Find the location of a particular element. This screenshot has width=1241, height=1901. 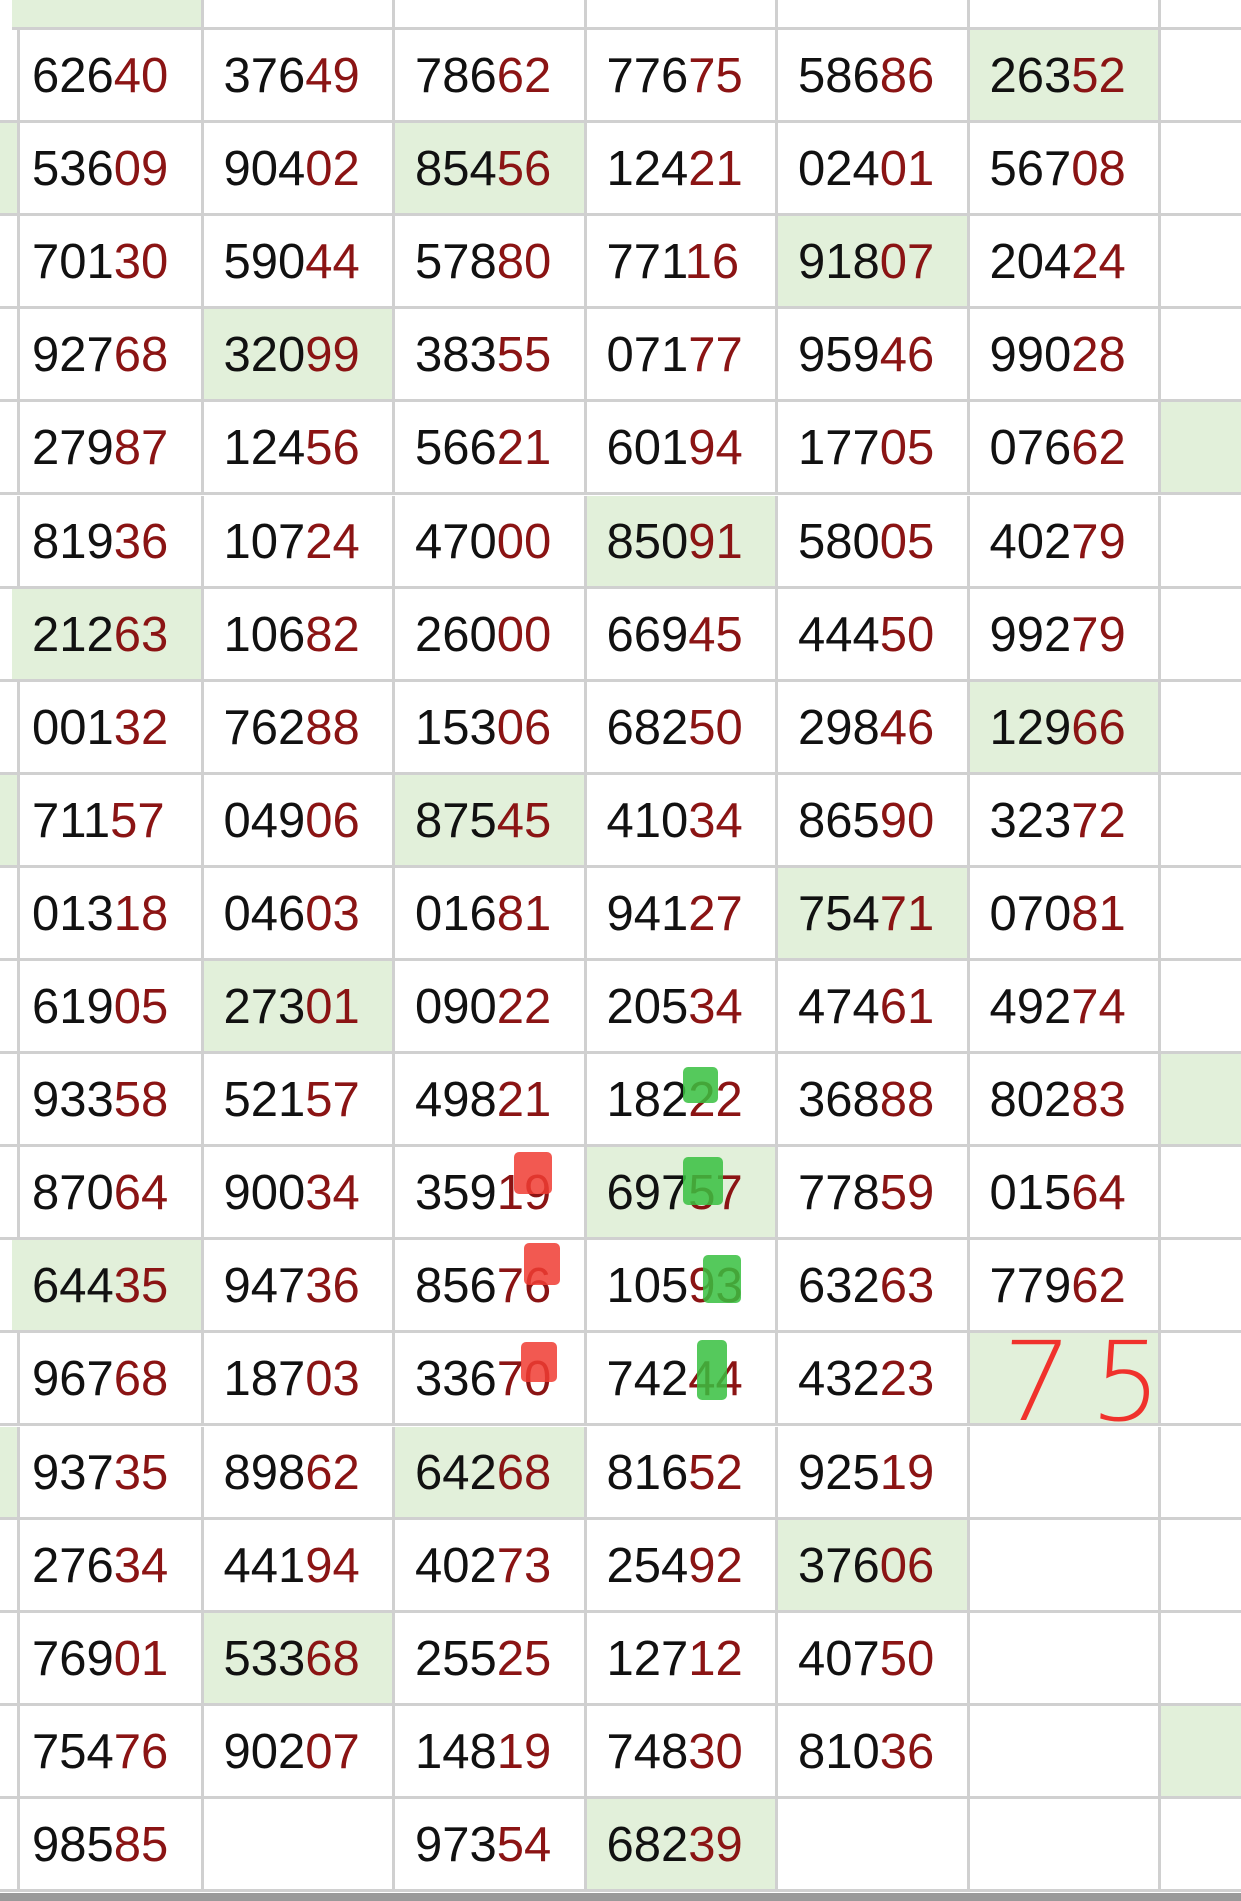

digits: 62 is located at coordinates (524, 76).